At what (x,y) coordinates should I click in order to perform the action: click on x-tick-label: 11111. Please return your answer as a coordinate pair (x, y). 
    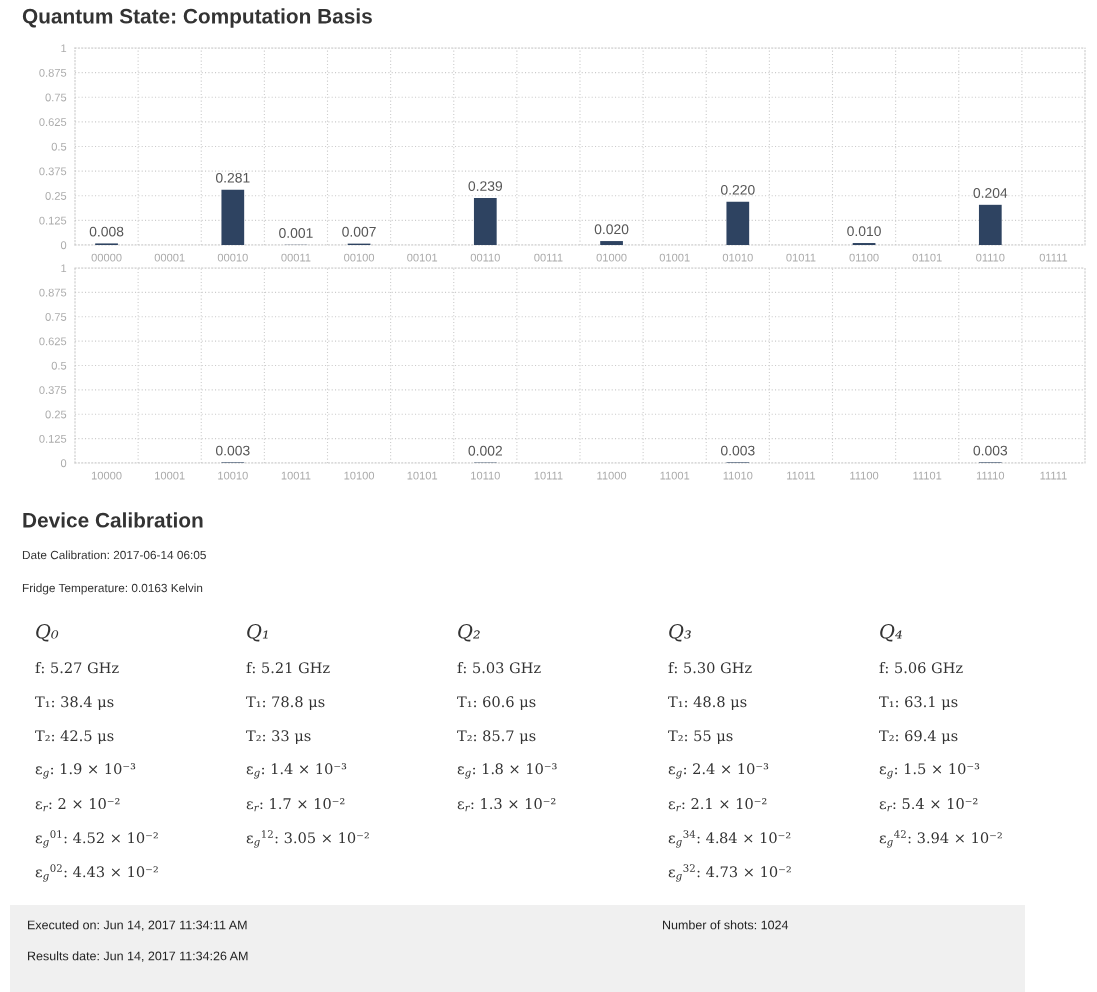
    Looking at the image, I should click on (1053, 475).